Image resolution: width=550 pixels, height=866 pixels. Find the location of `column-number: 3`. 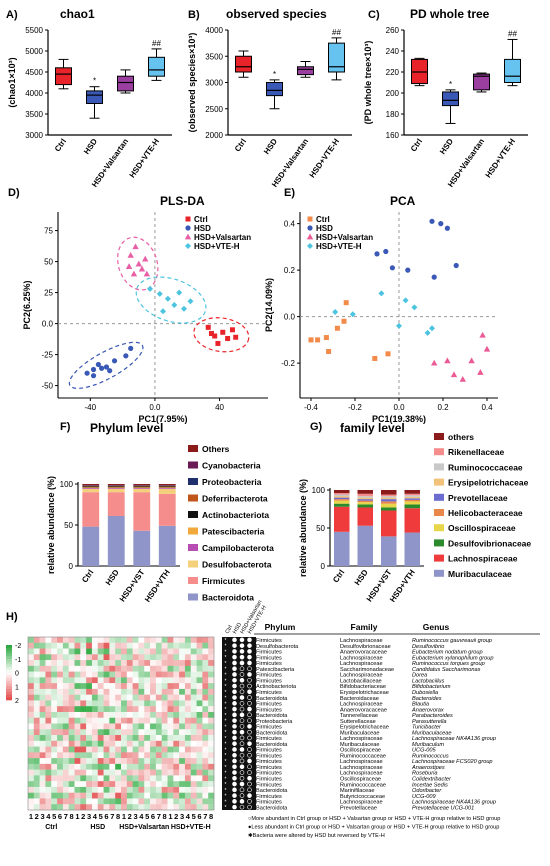

column-number: 3 is located at coordinates (135, 816).